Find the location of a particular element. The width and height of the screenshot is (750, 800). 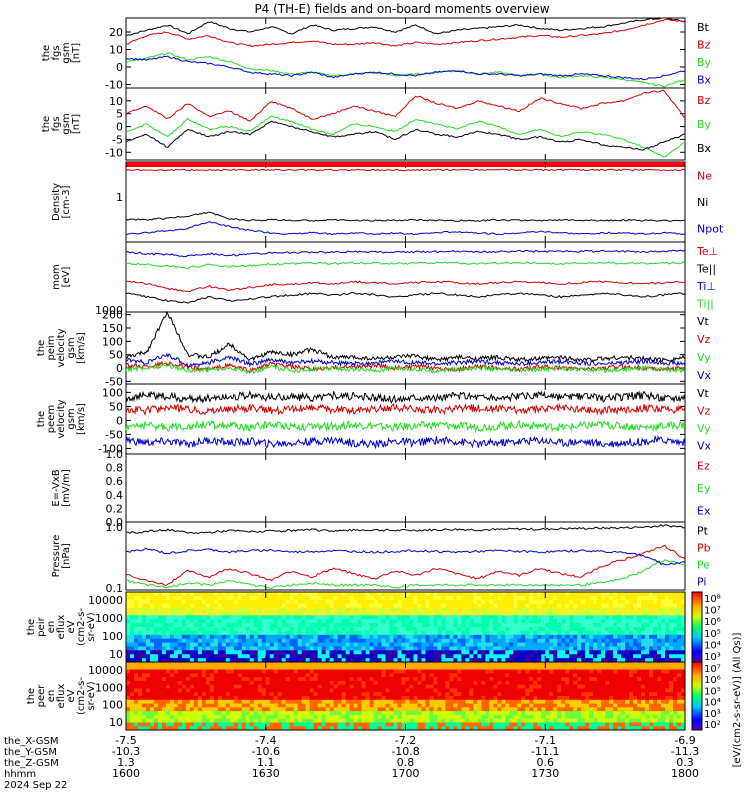

series-pt-line is located at coordinates (406, 529).